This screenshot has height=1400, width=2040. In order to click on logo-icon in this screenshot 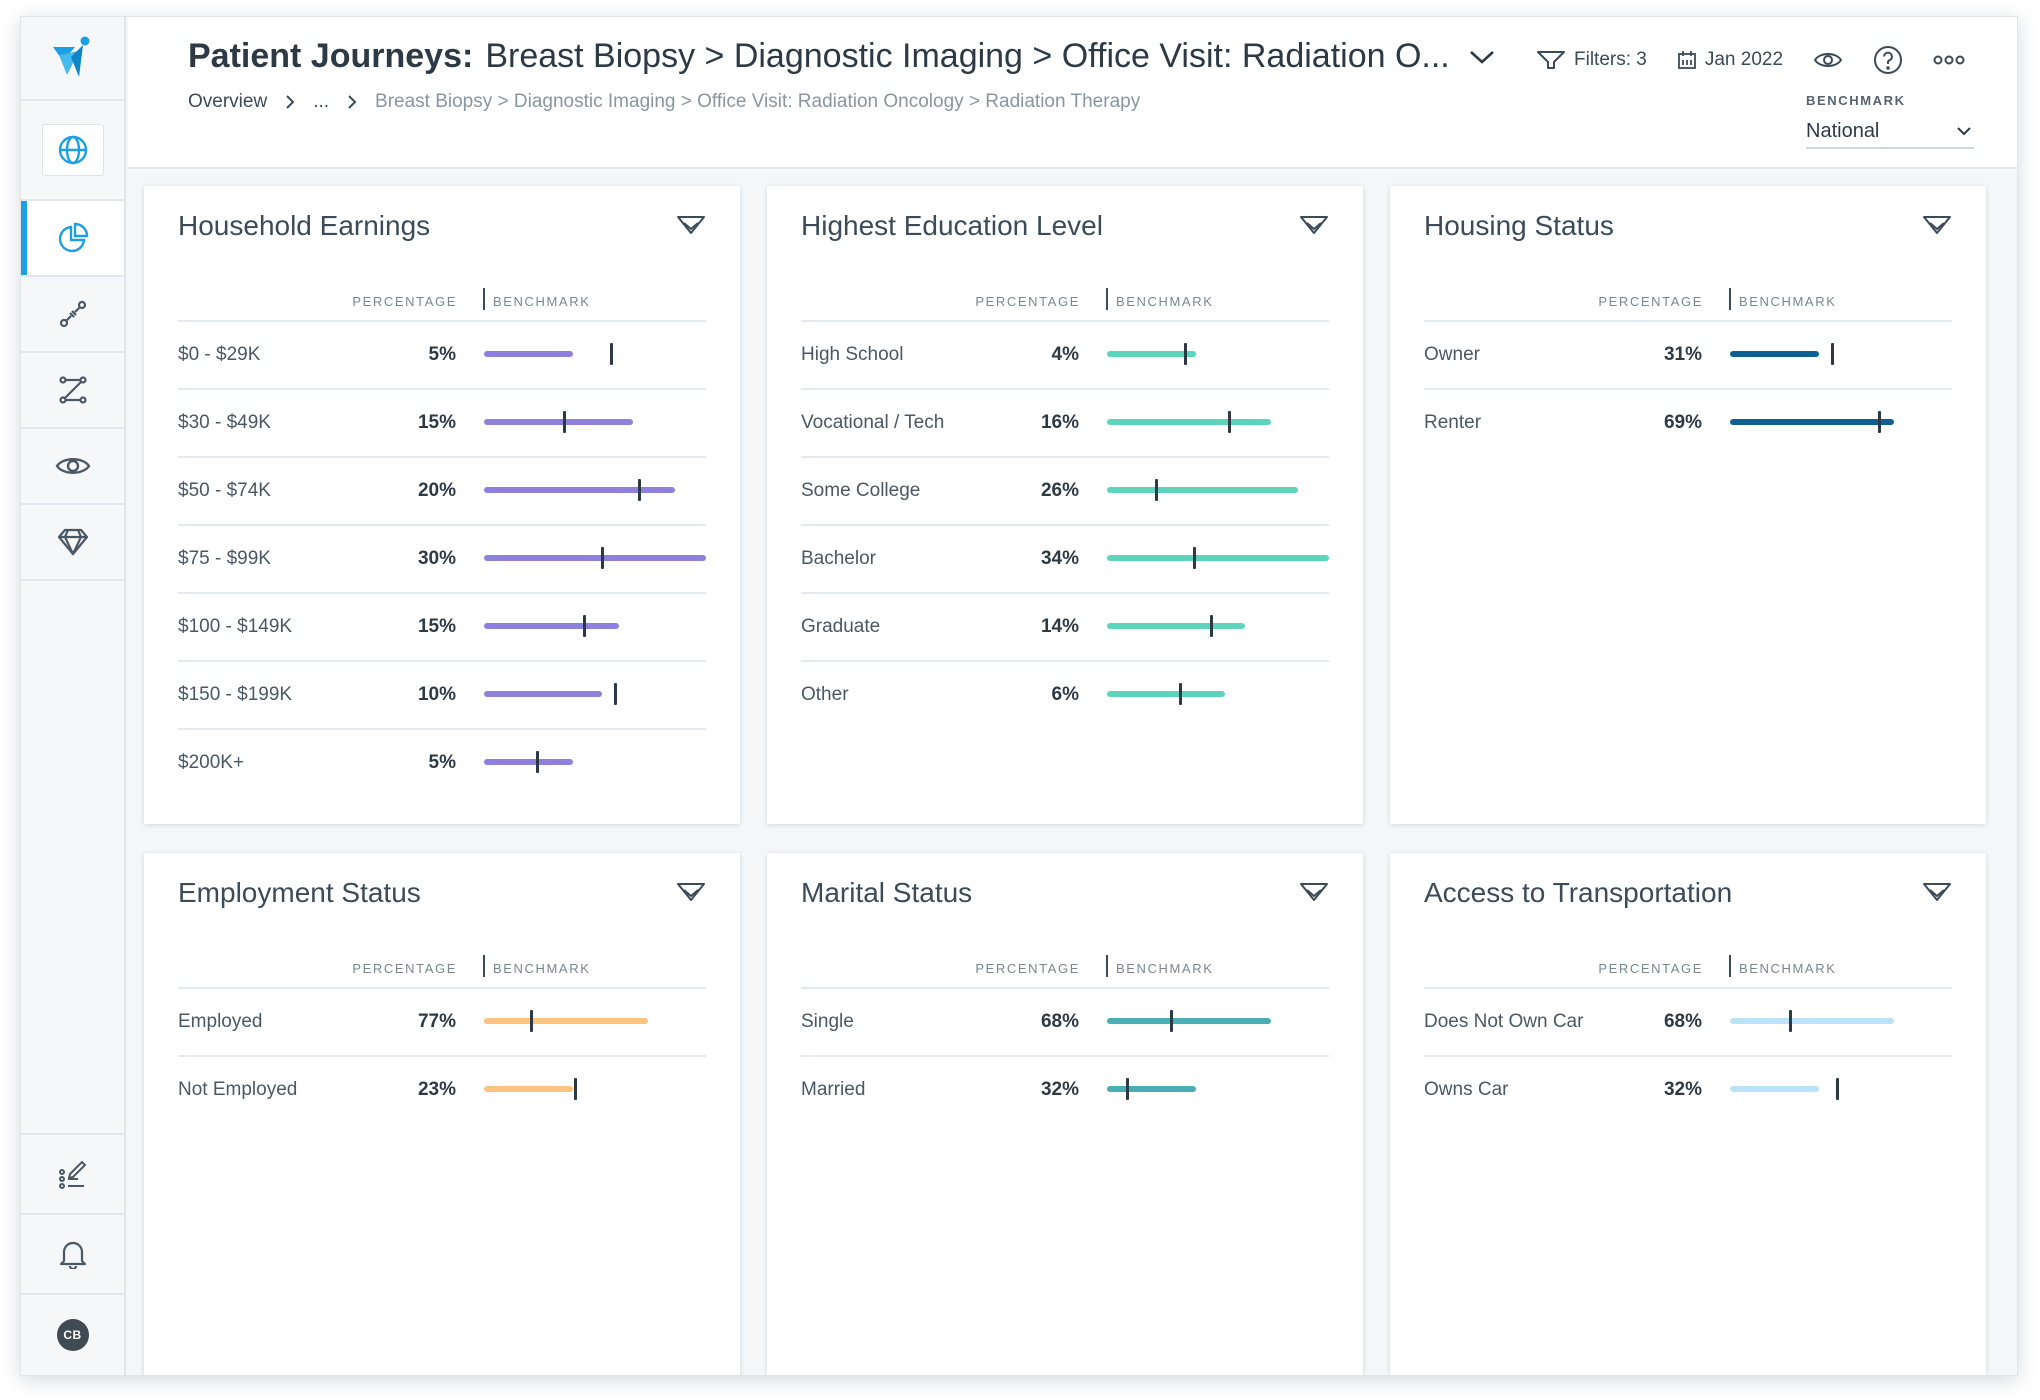, I will do `click(70, 56)`.